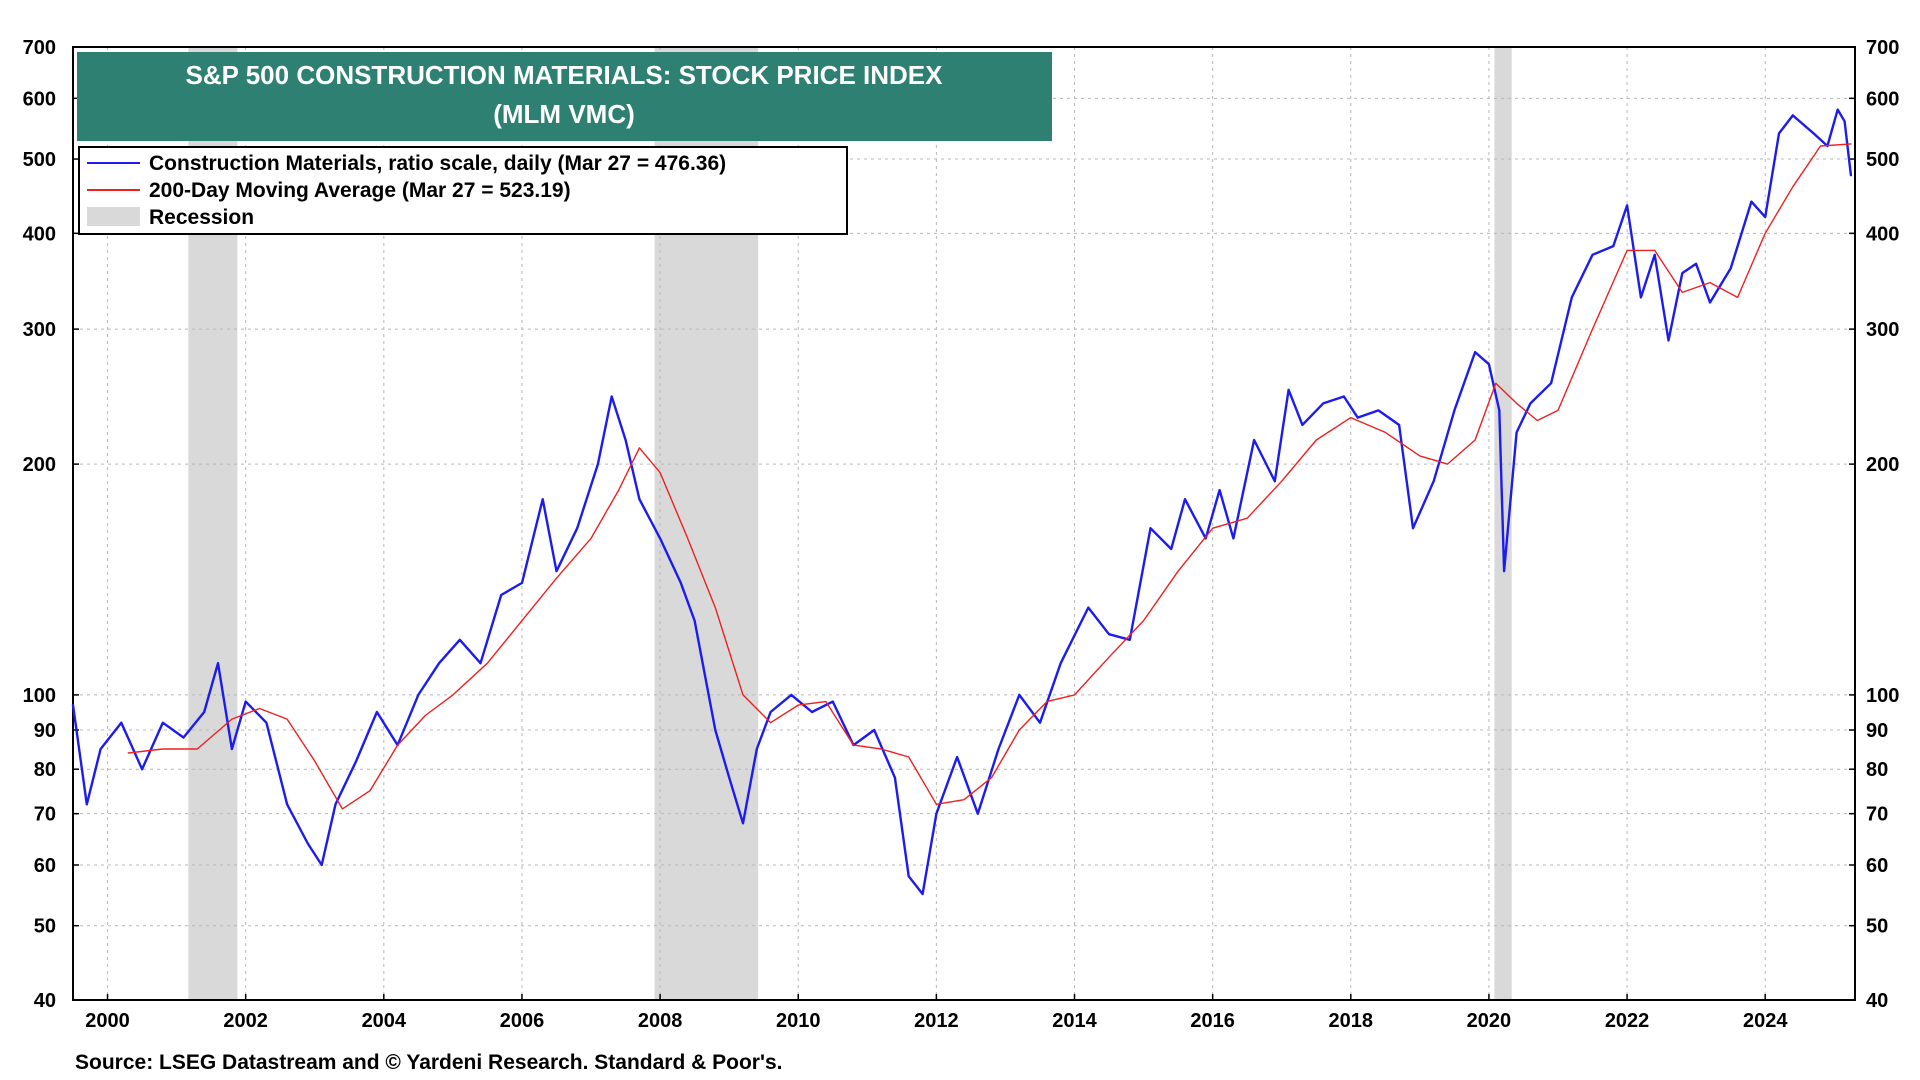  I want to click on y-tick-label-right-400: 400, so click(1882, 234).